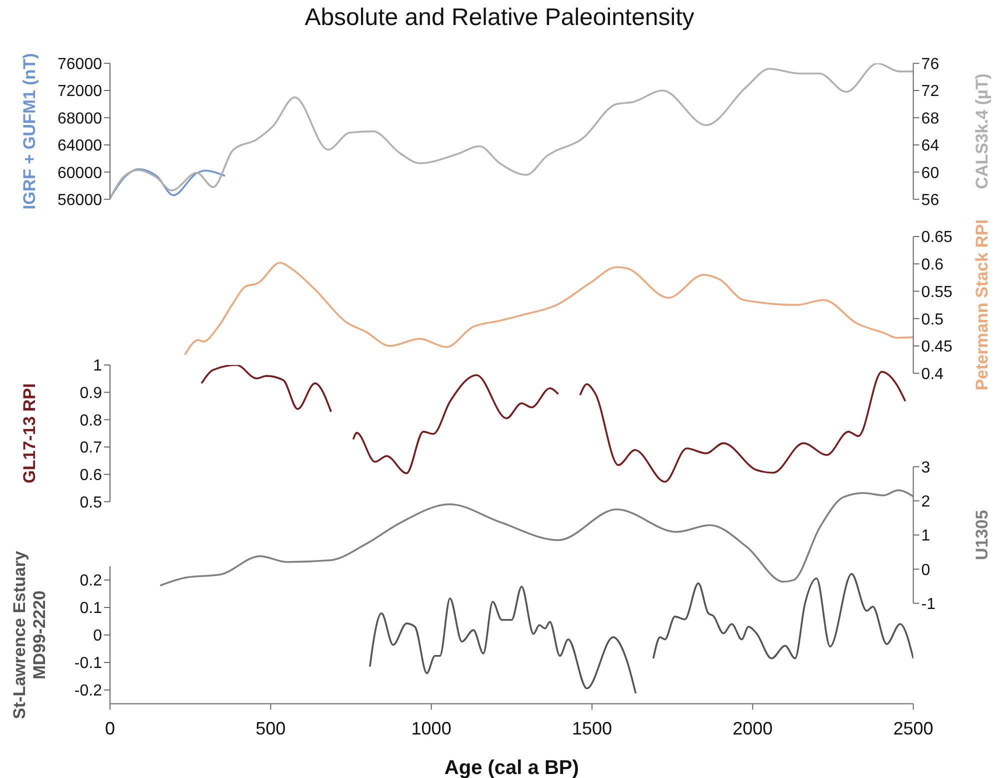 The image size is (999, 778). Describe the element at coordinates (981, 304) in the screenshot. I see `y2-axis-title: Petermann Stack RPI` at that location.